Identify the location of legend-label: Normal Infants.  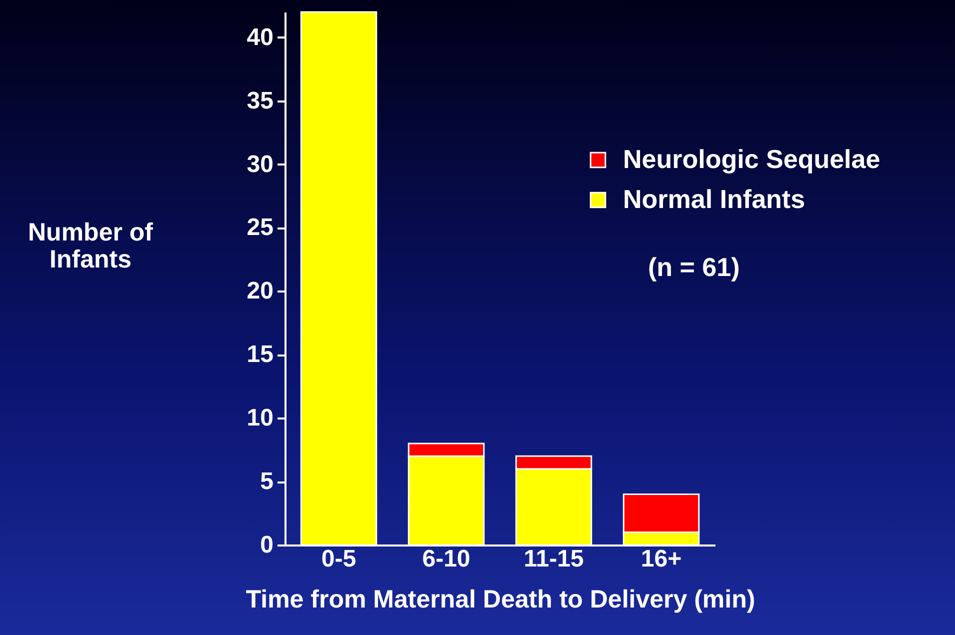
(714, 199).